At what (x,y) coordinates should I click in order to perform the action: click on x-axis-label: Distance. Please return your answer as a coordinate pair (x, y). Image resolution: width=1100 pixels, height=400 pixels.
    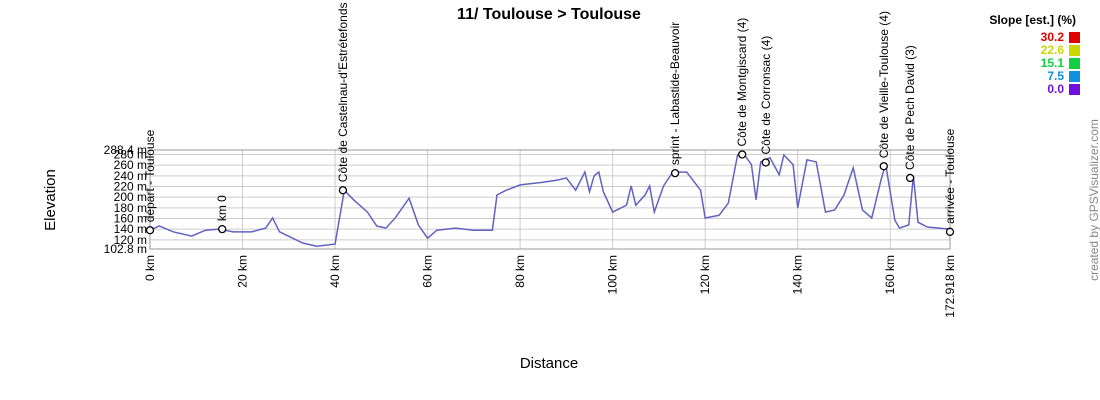
    Looking at the image, I should click on (549, 363).